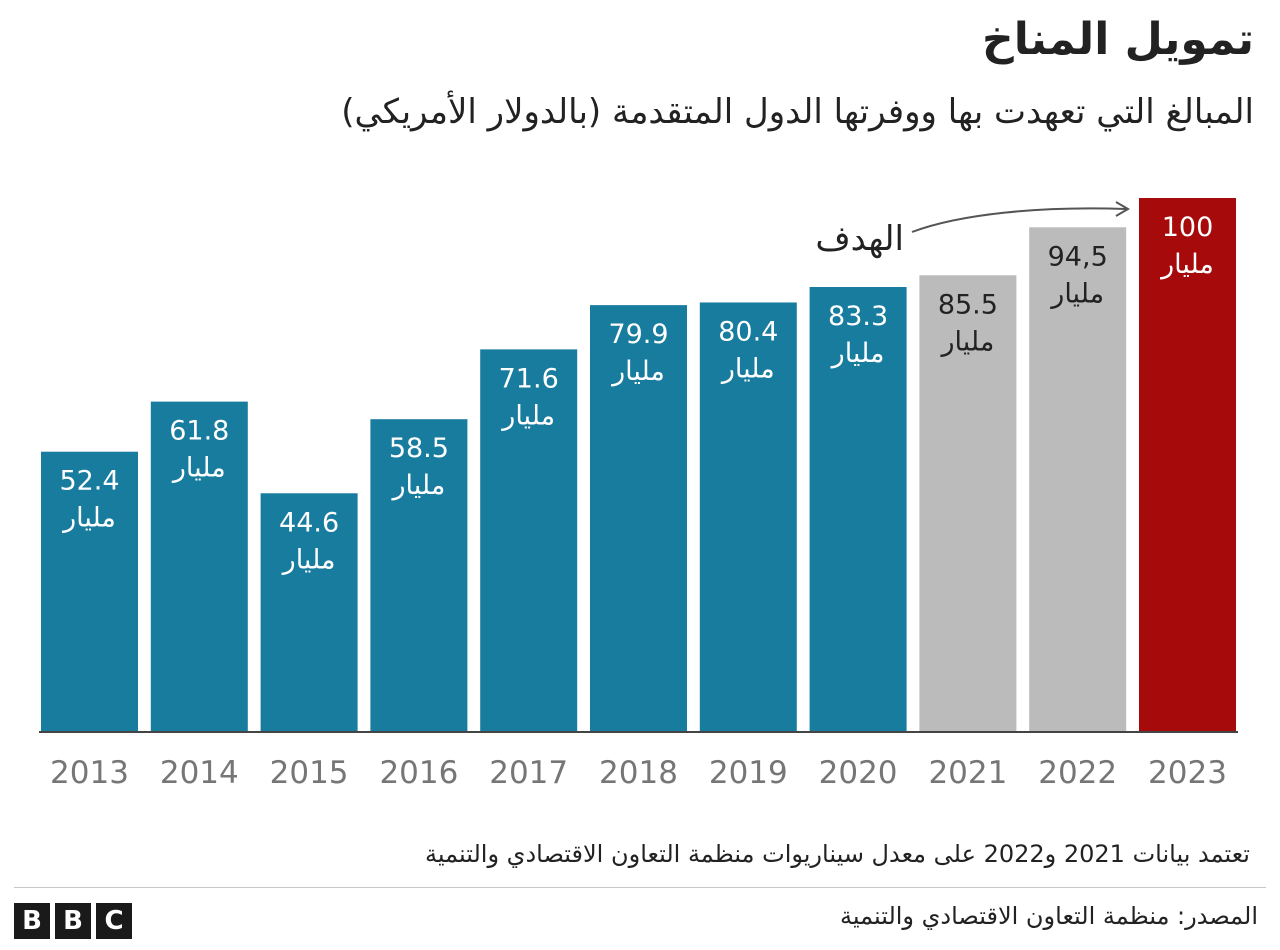 The width and height of the screenshot is (1280, 950). What do you see at coordinates (1077, 773) in the screenshot?
I see `x-tick-label: 2022` at bounding box center [1077, 773].